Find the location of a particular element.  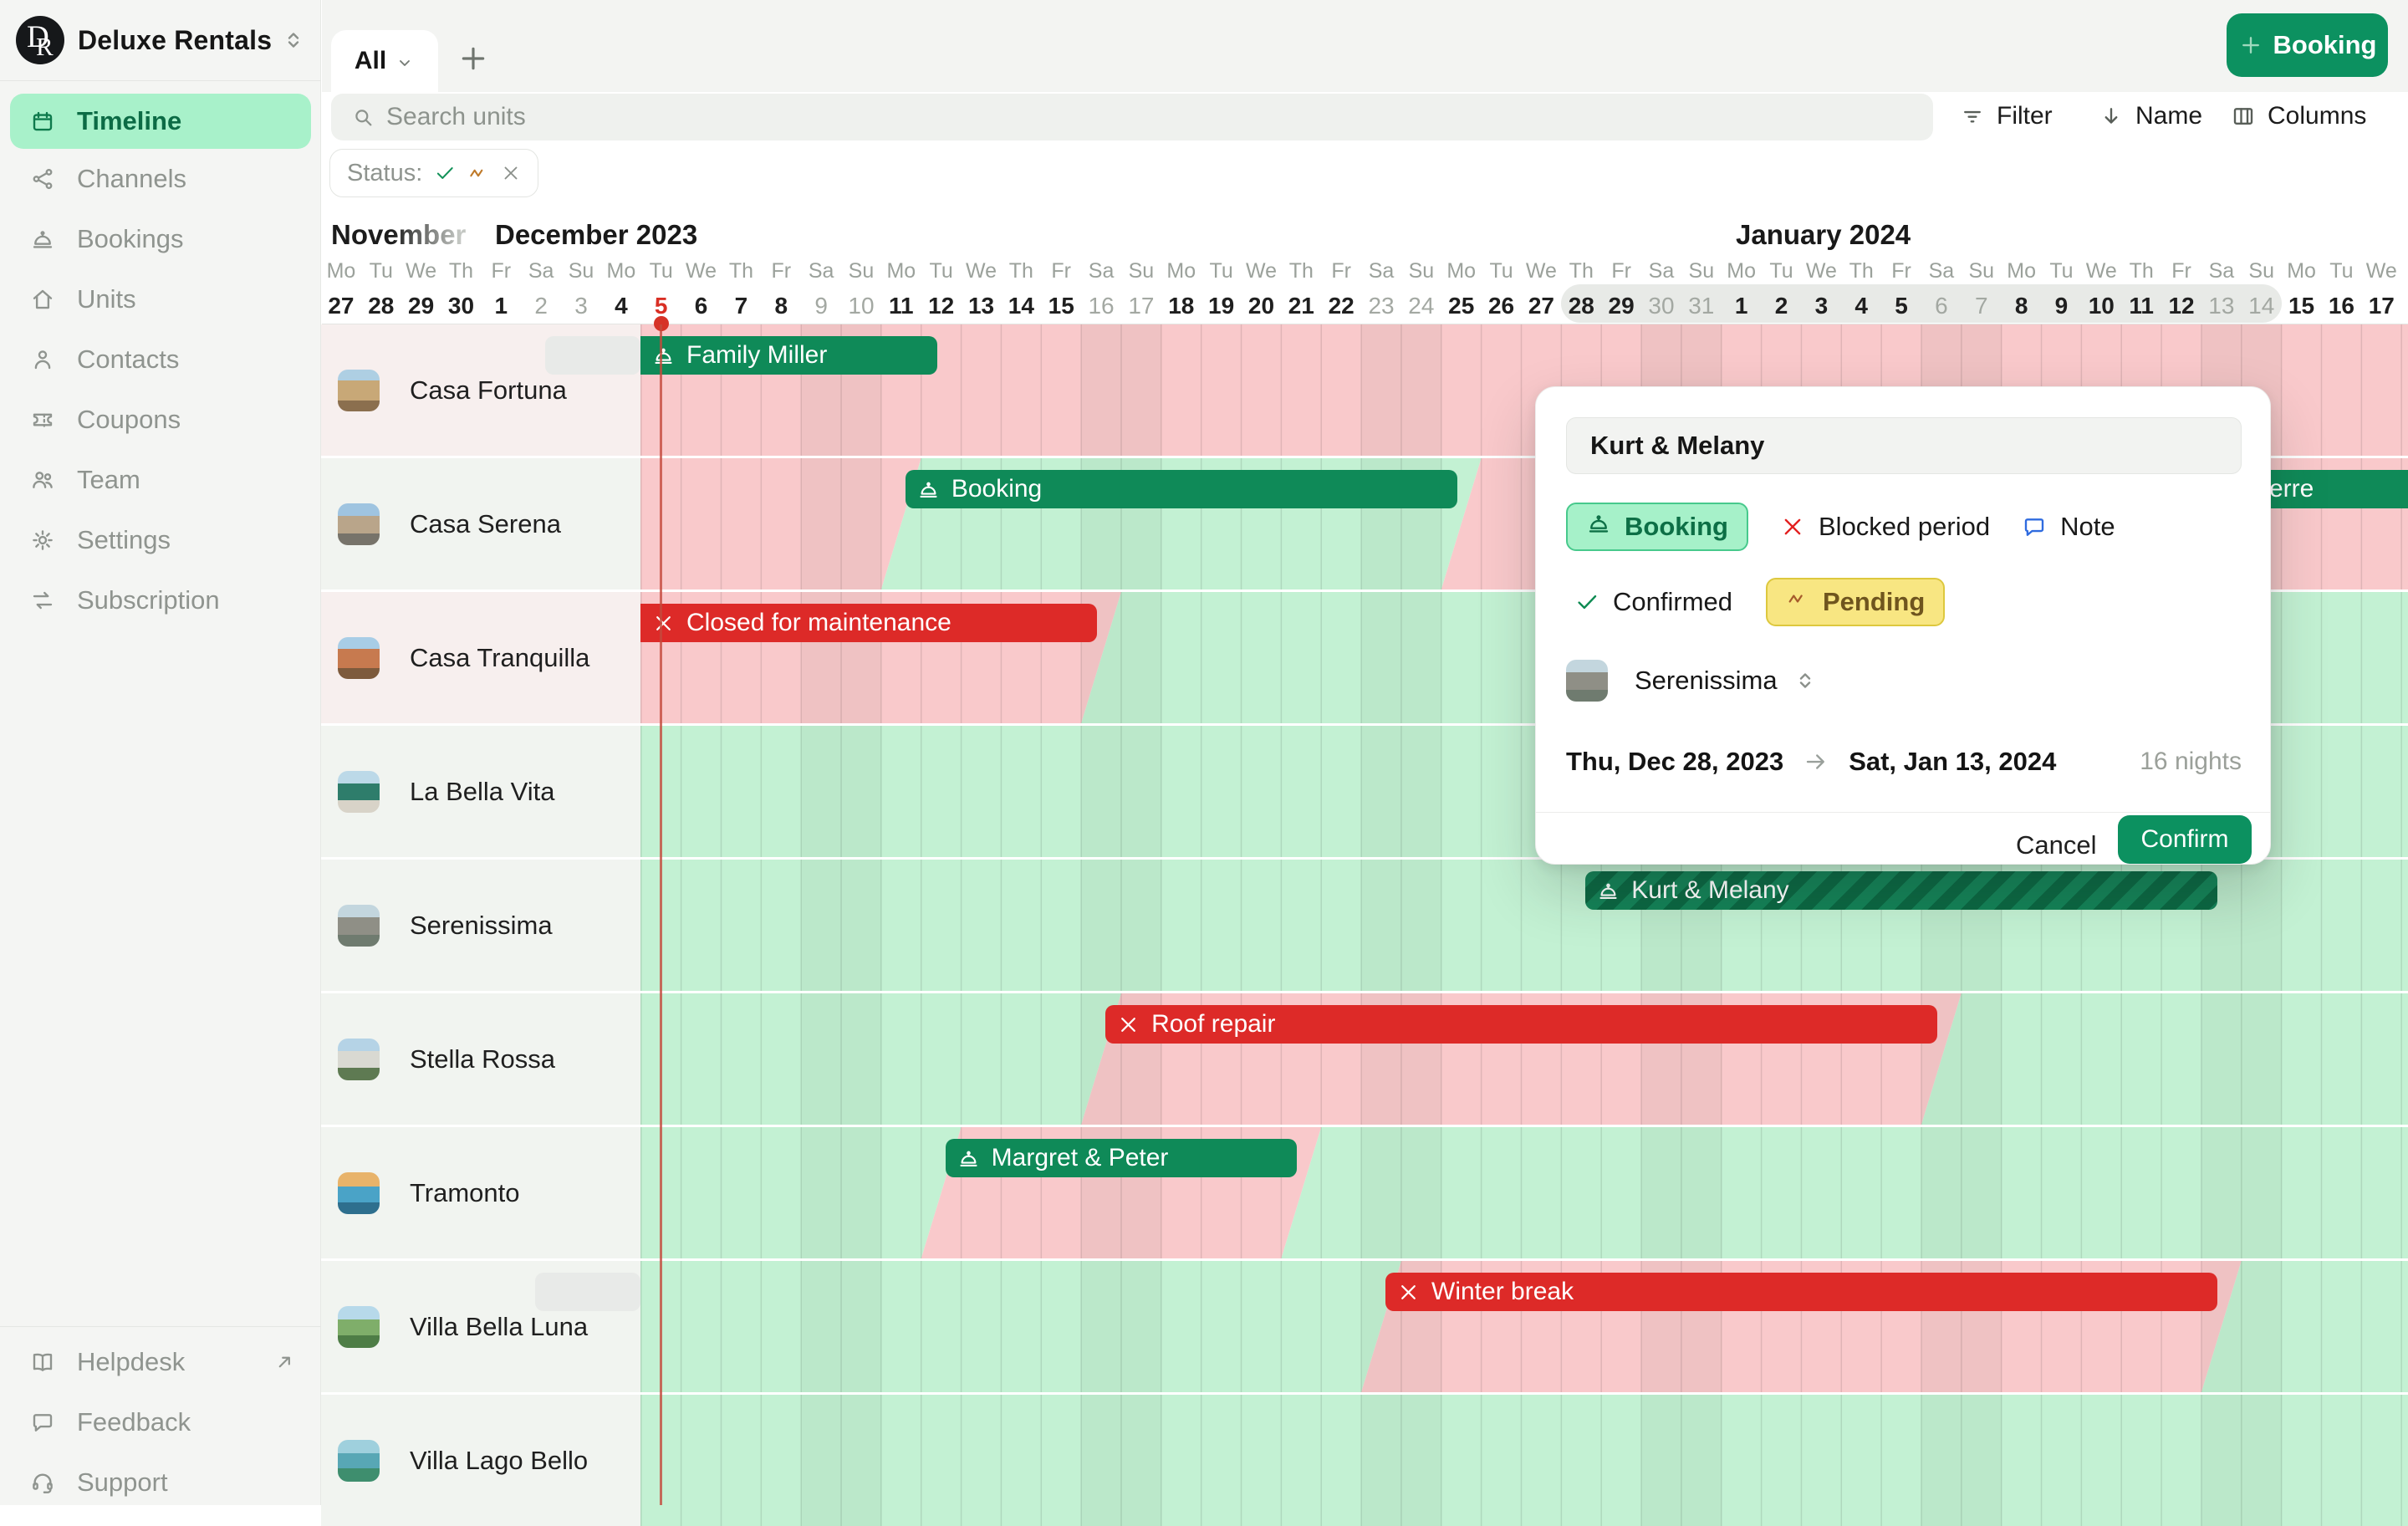

sidebar-item-bookings: Bookings is located at coordinates (160, 239).